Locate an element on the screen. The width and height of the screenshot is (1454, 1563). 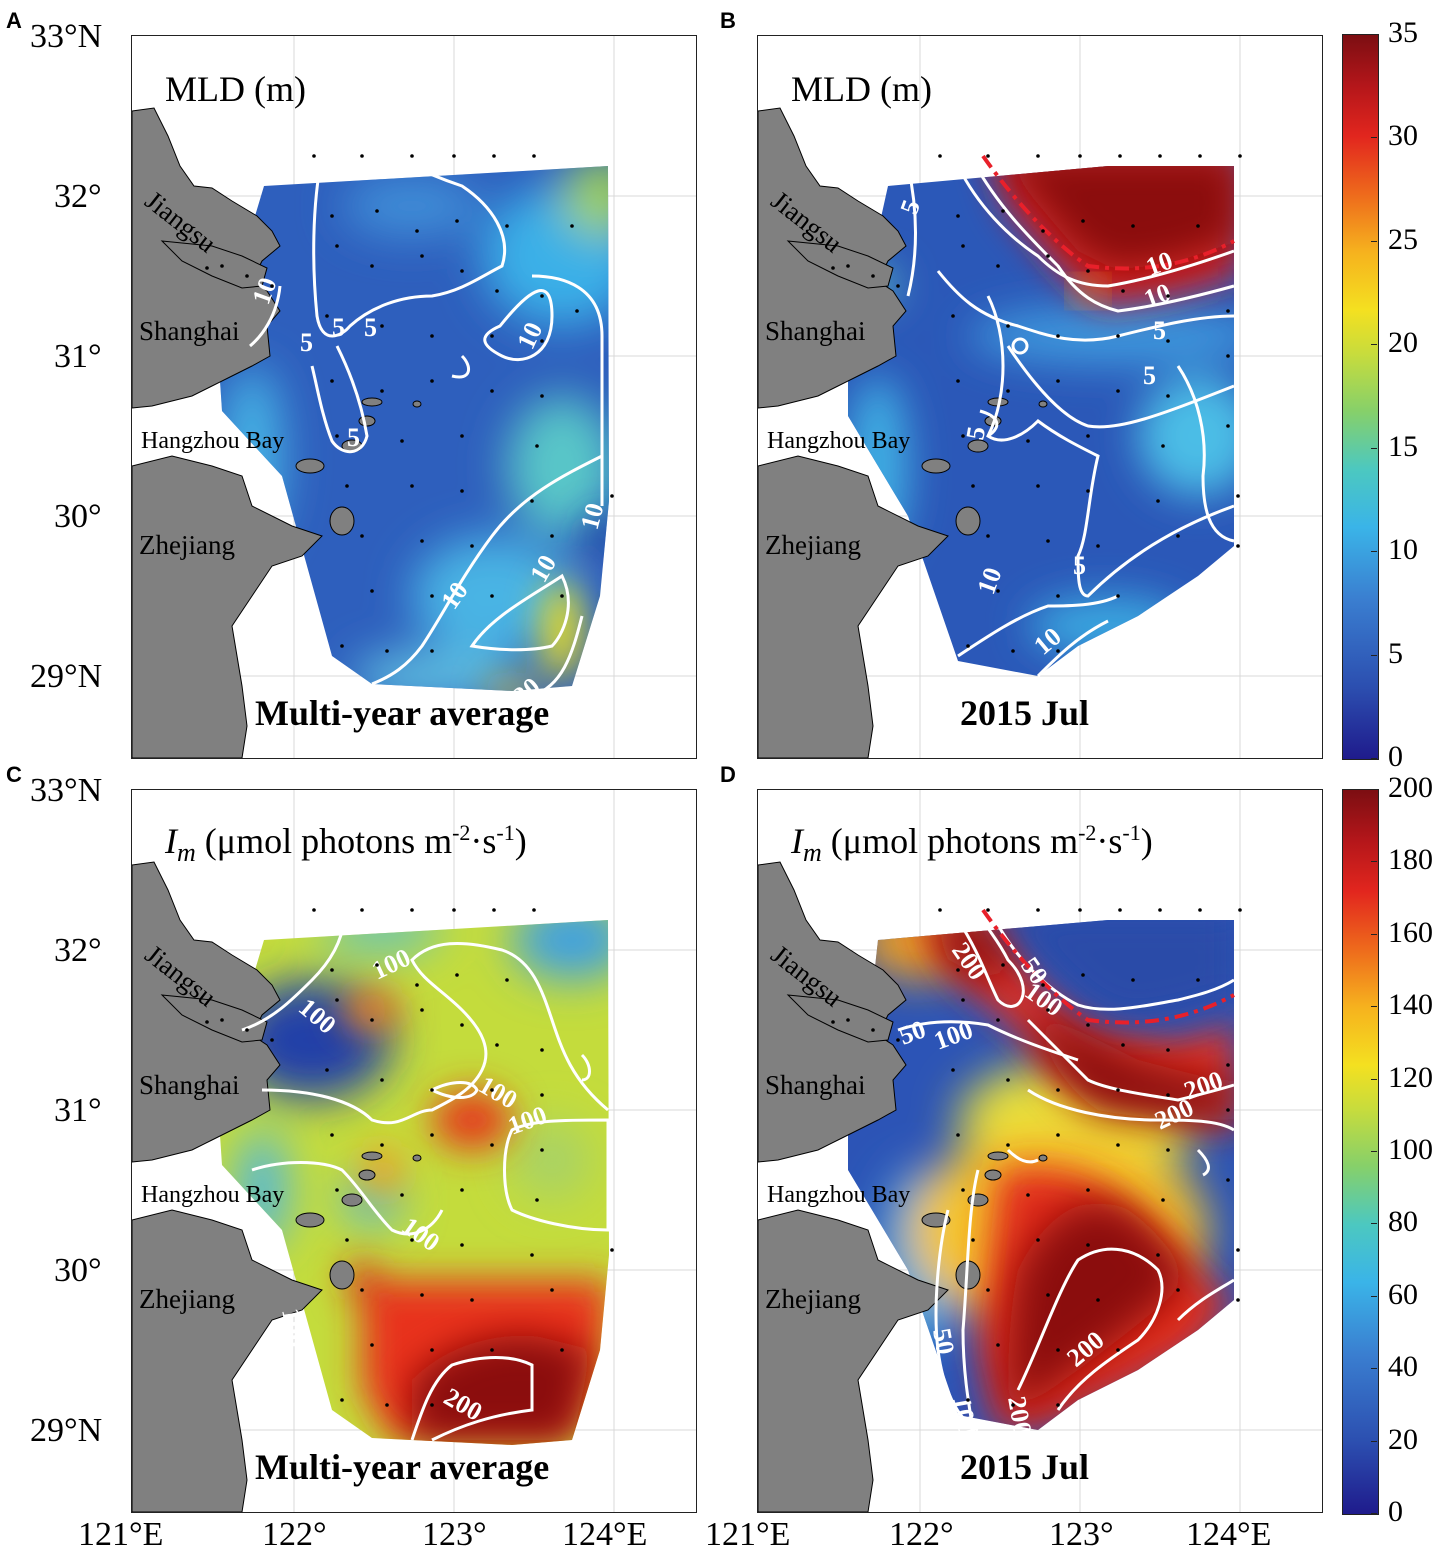
panel-d-subtitle: 2015 Jul is located at coordinates (1025, 1467).